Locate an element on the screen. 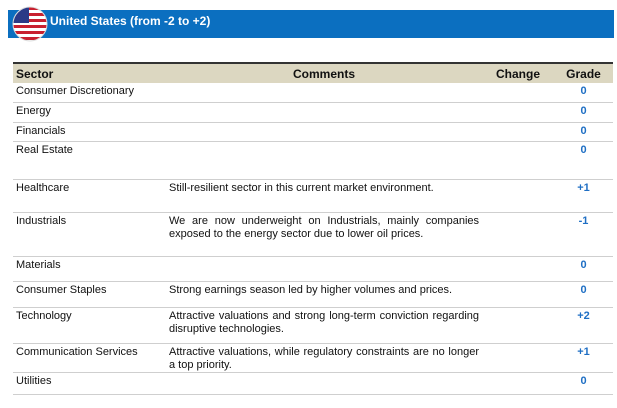 This screenshot has height=408, width=617. column-header: Grade is located at coordinates (583, 72).